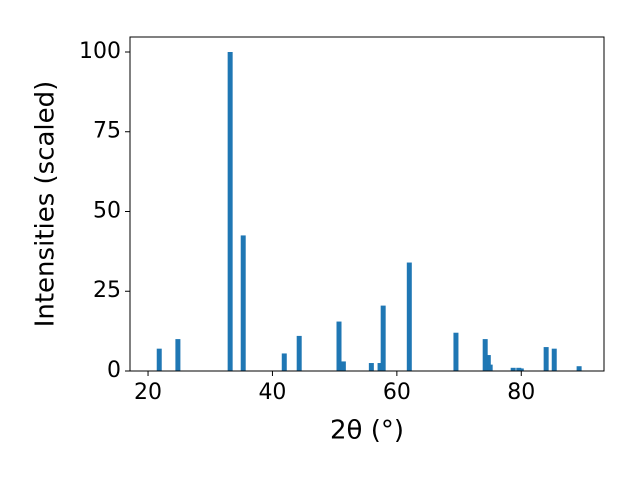  What do you see at coordinates (114, 370) in the screenshot?
I see `y-tick-label: 0` at bounding box center [114, 370].